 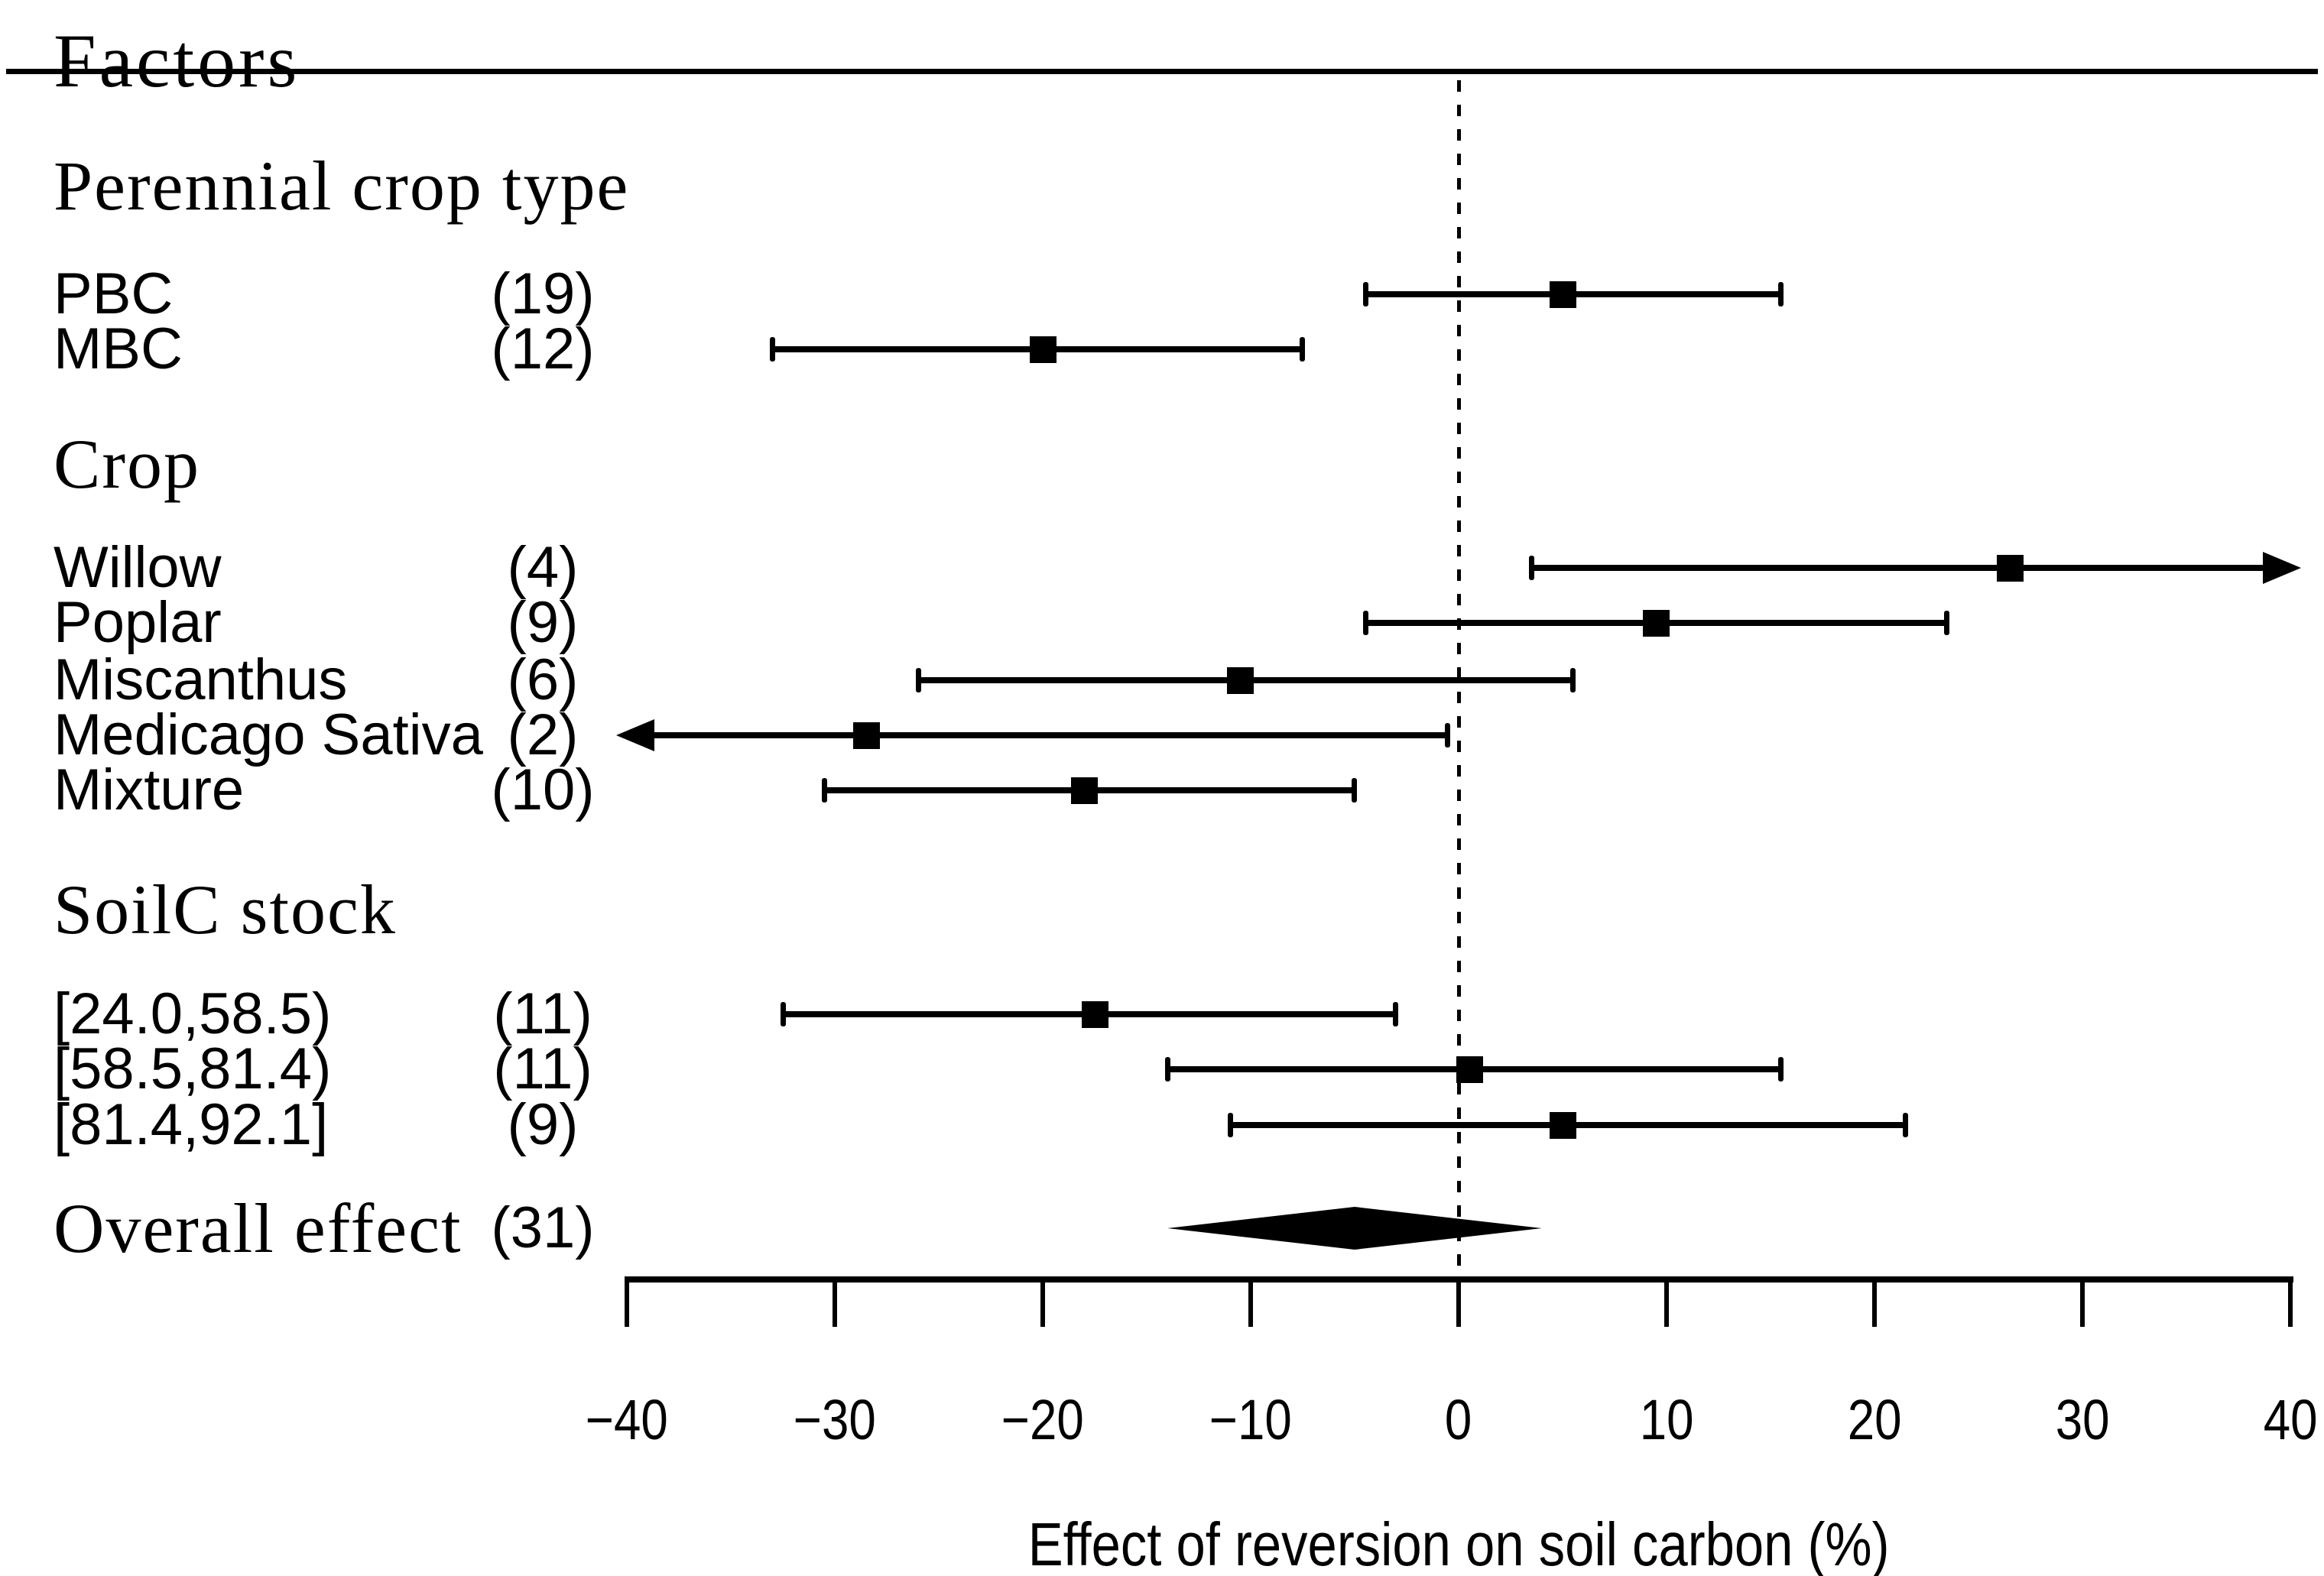 I want to click on row-label: Poplar, so click(x=138, y=622).